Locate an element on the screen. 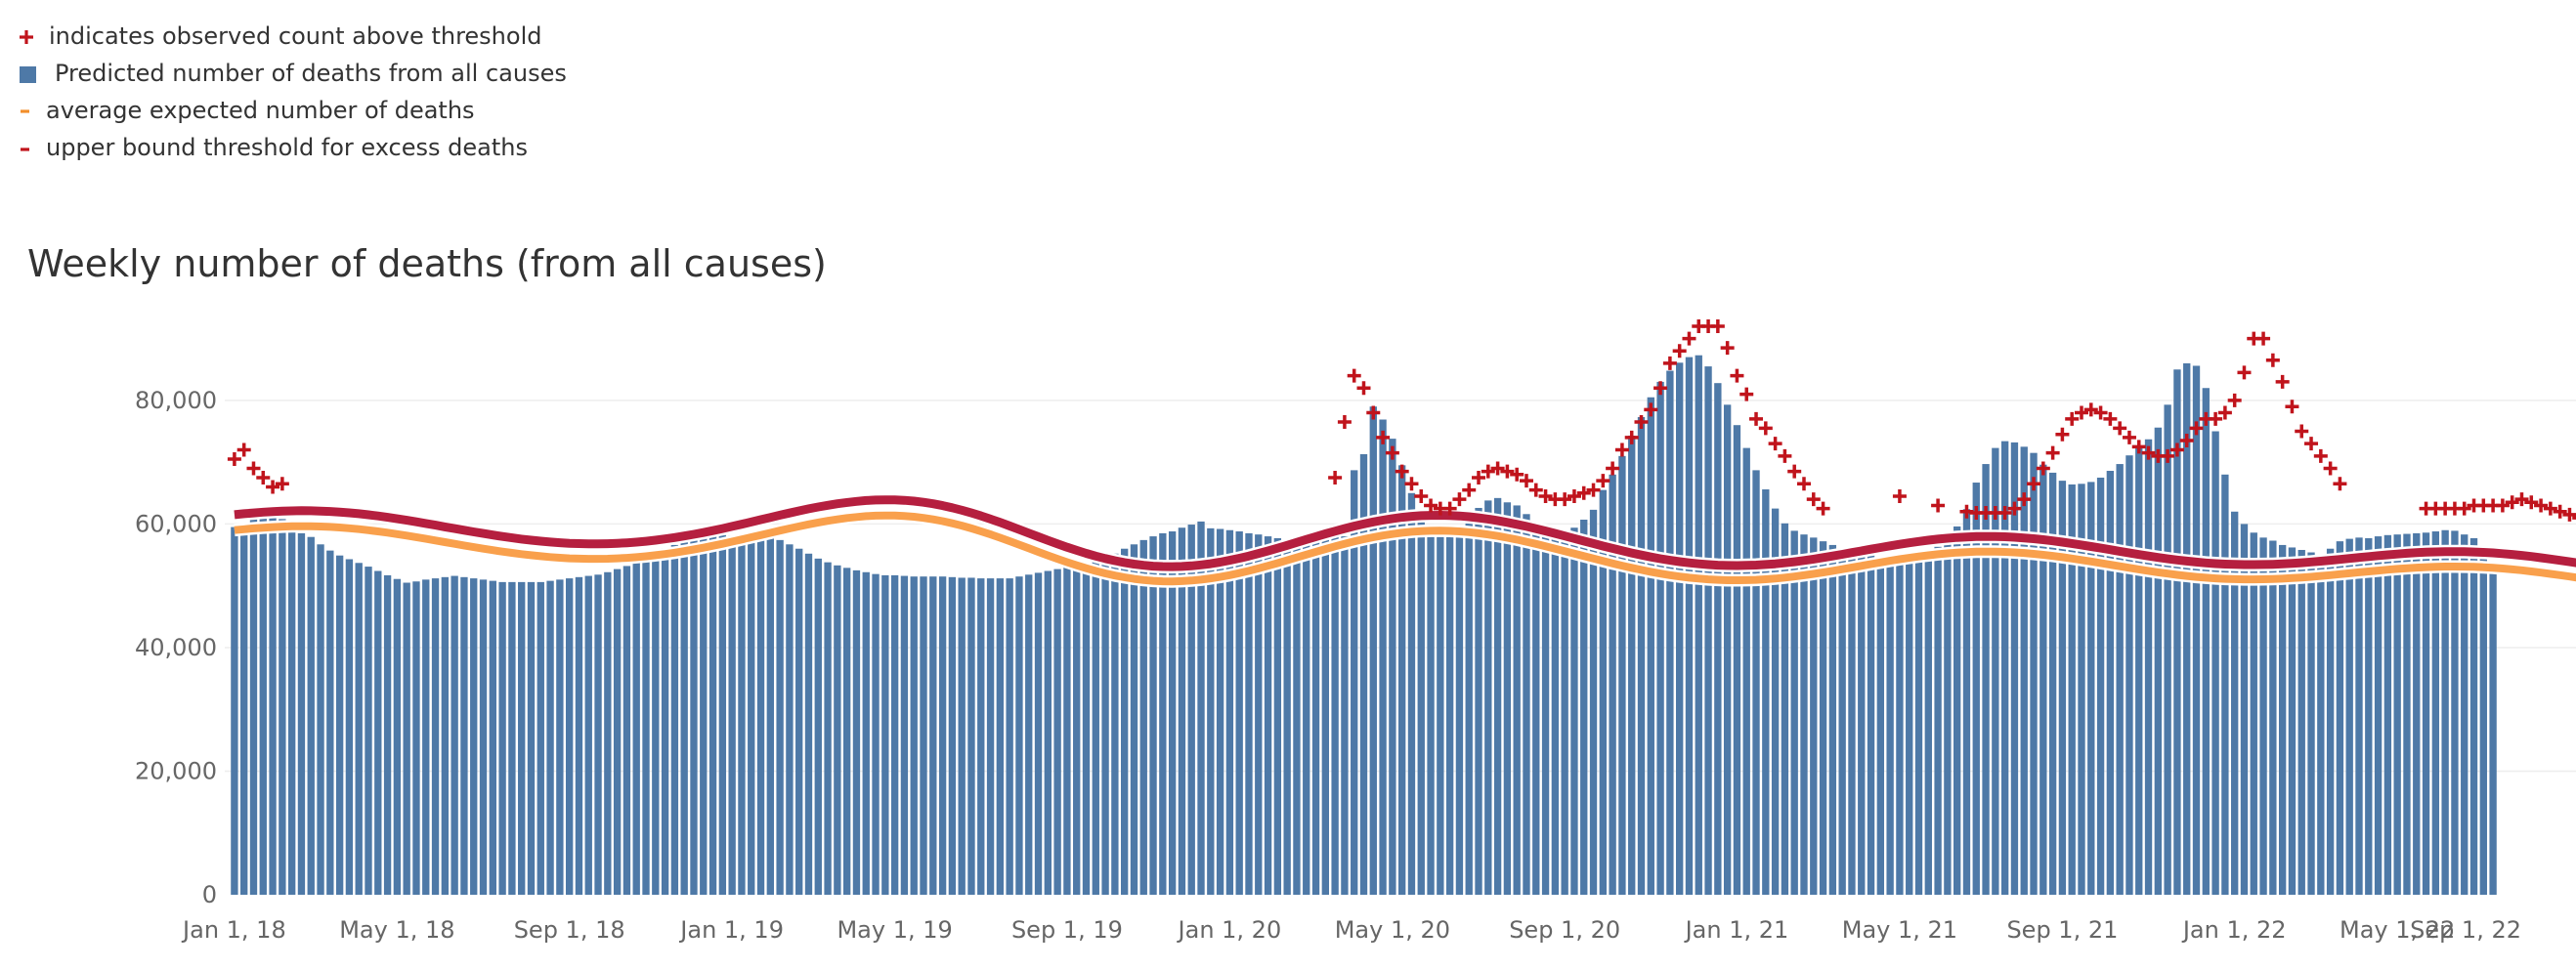 This screenshot has width=2576, height=969. x-tick-label: Jan 1, 18 is located at coordinates (233, 930).